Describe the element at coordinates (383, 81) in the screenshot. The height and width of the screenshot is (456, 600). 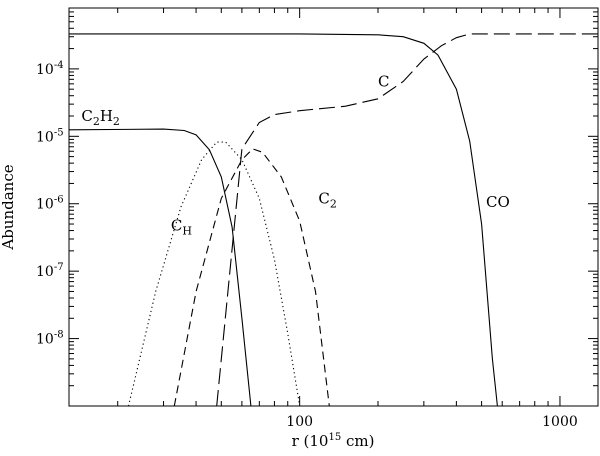
I see `label-c: C` at that location.